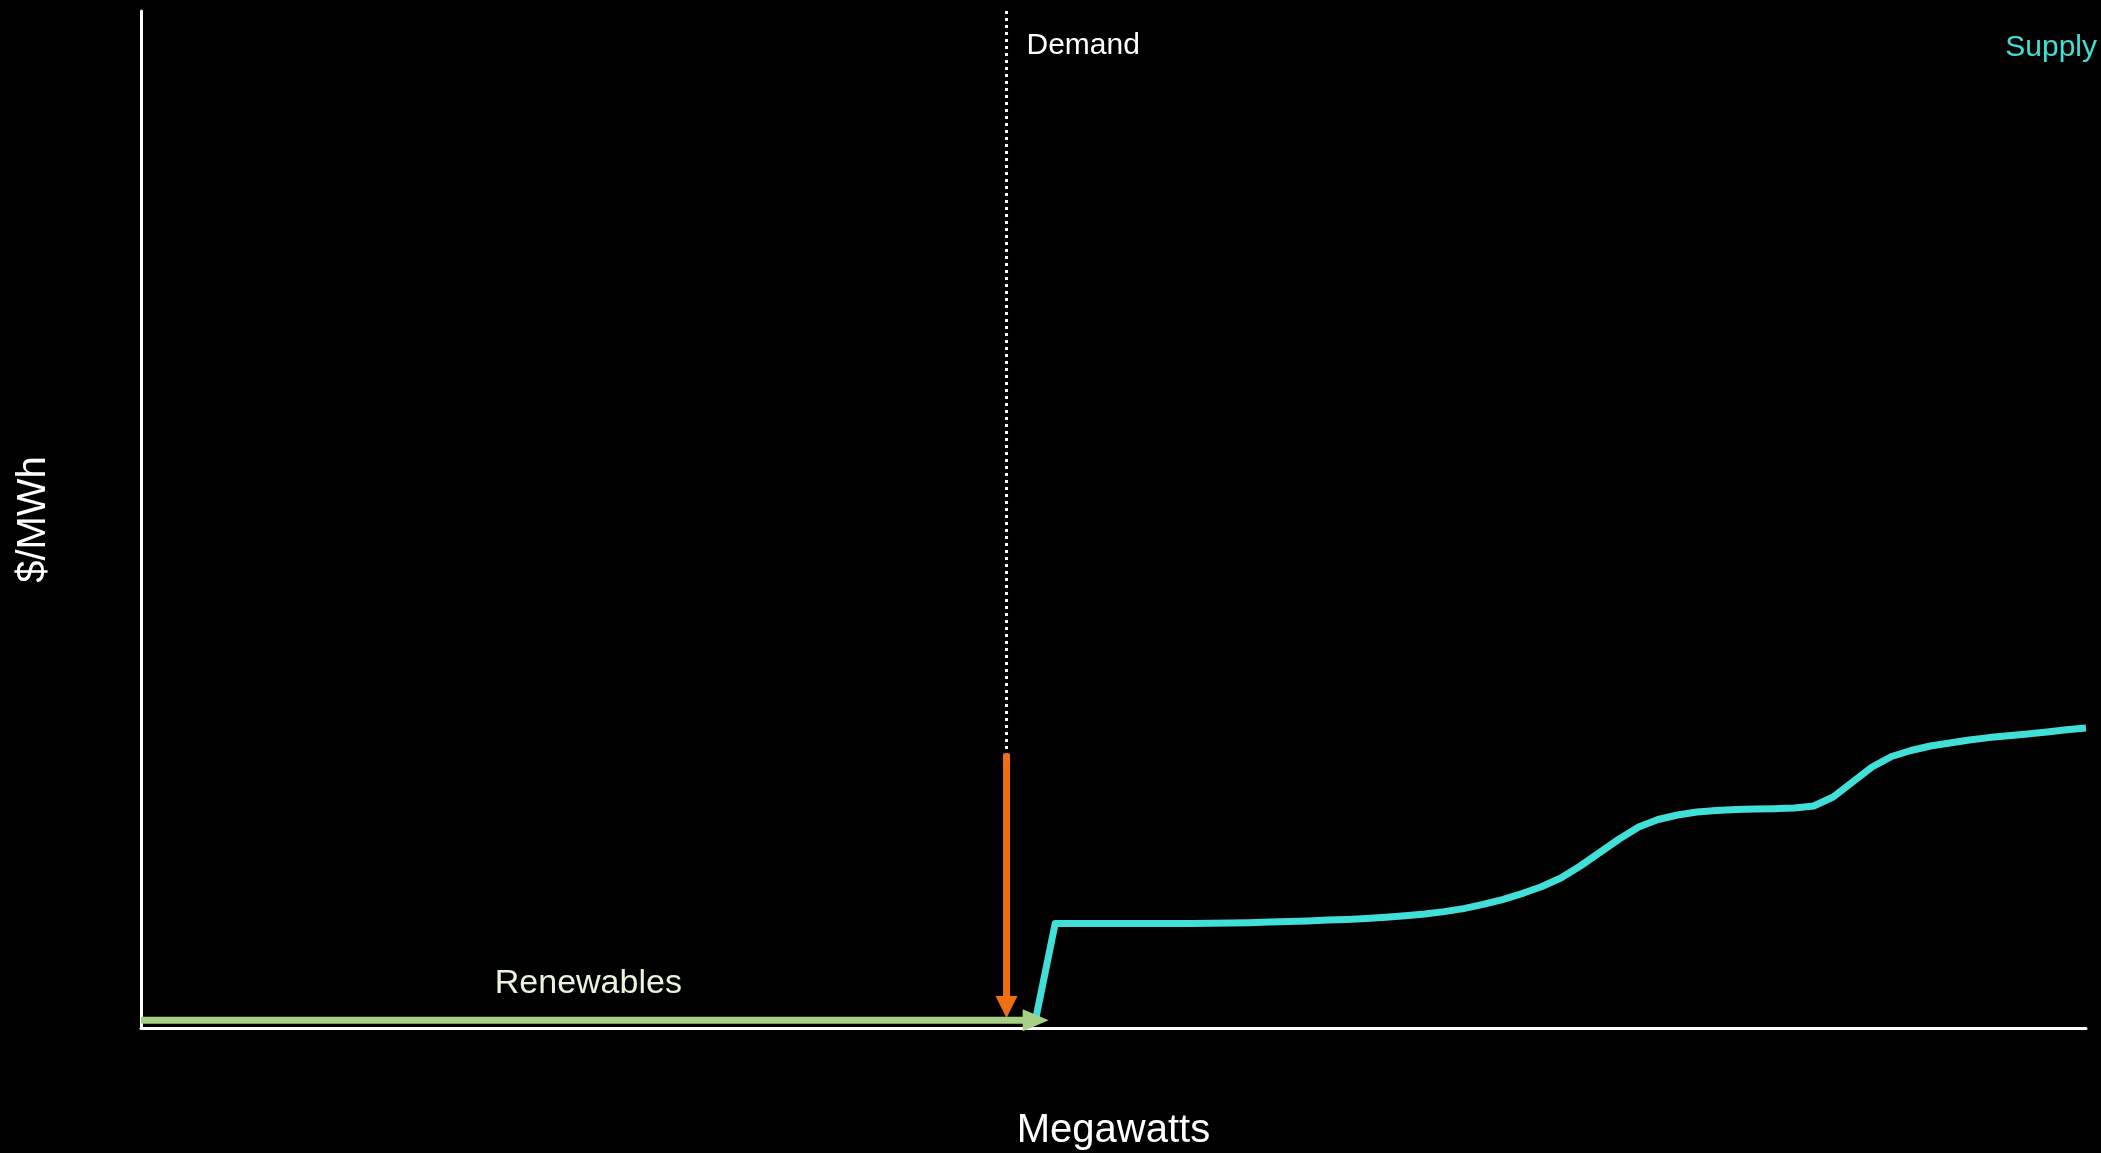 This screenshot has width=2101, height=1153. I want to click on y-axis-title: $/MWh, so click(31, 519).